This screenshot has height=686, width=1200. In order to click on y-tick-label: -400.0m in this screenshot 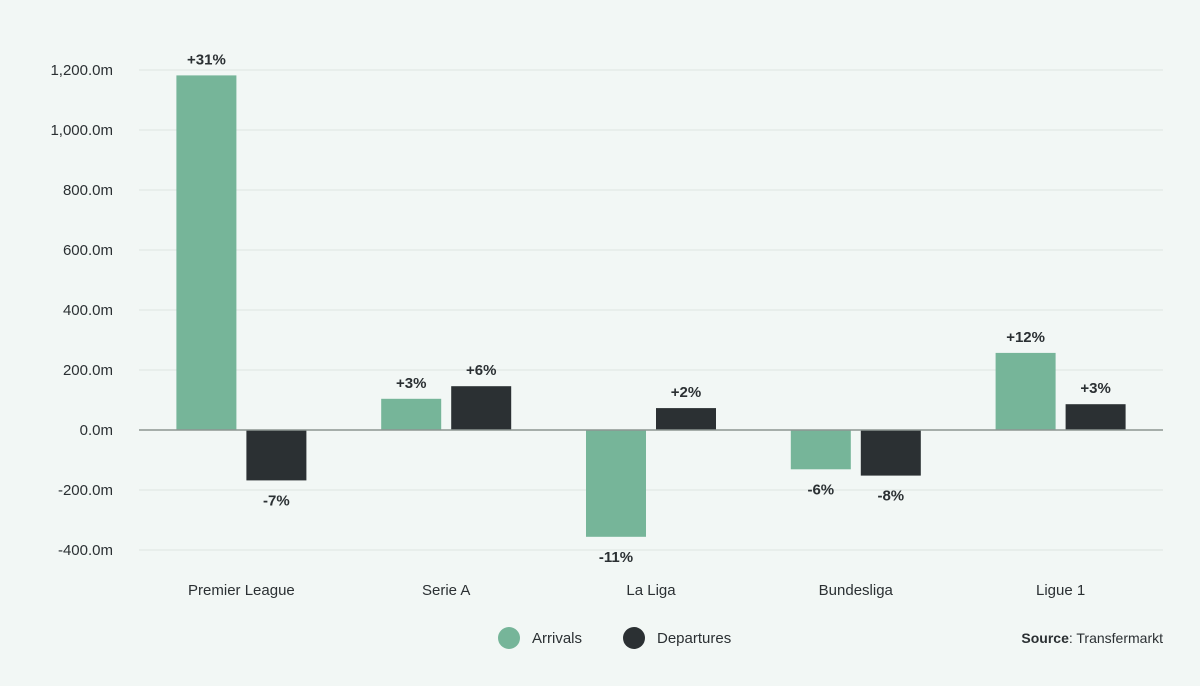, I will do `click(85, 550)`.